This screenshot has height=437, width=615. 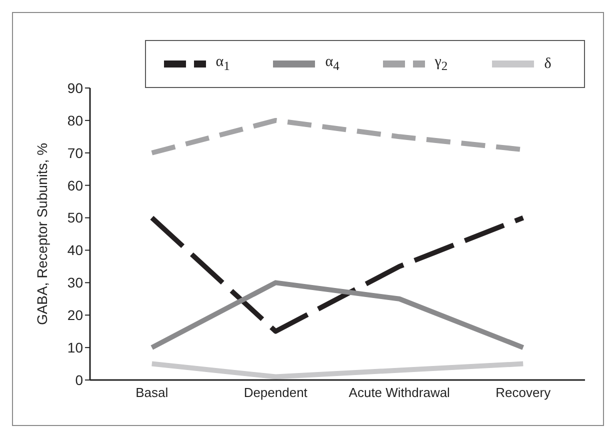 What do you see at coordinates (75, 282) in the screenshot?
I see `y-tick-label: 30` at bounding box center [75, 282].